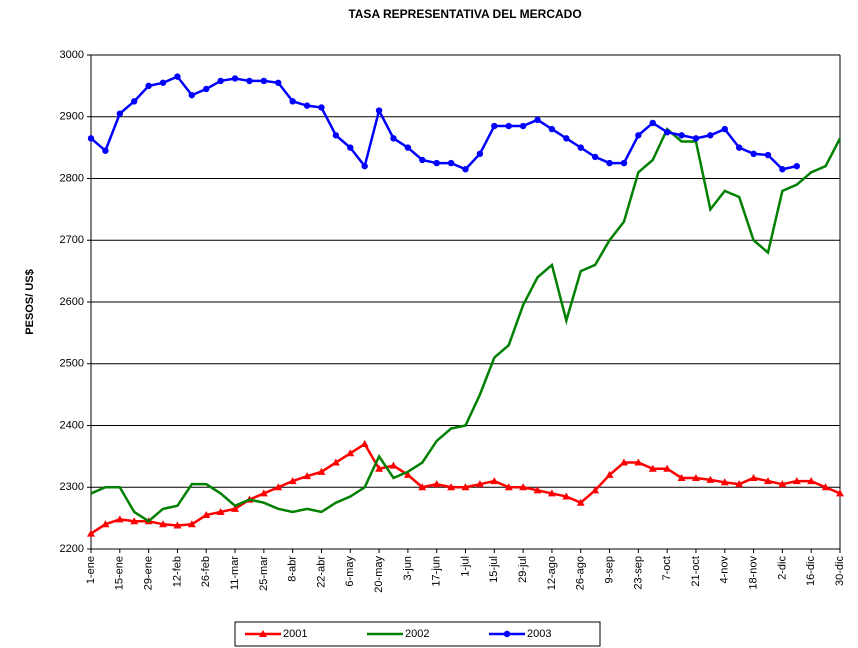  I want to click on y-tick-label: 3000, so click(72, 55).